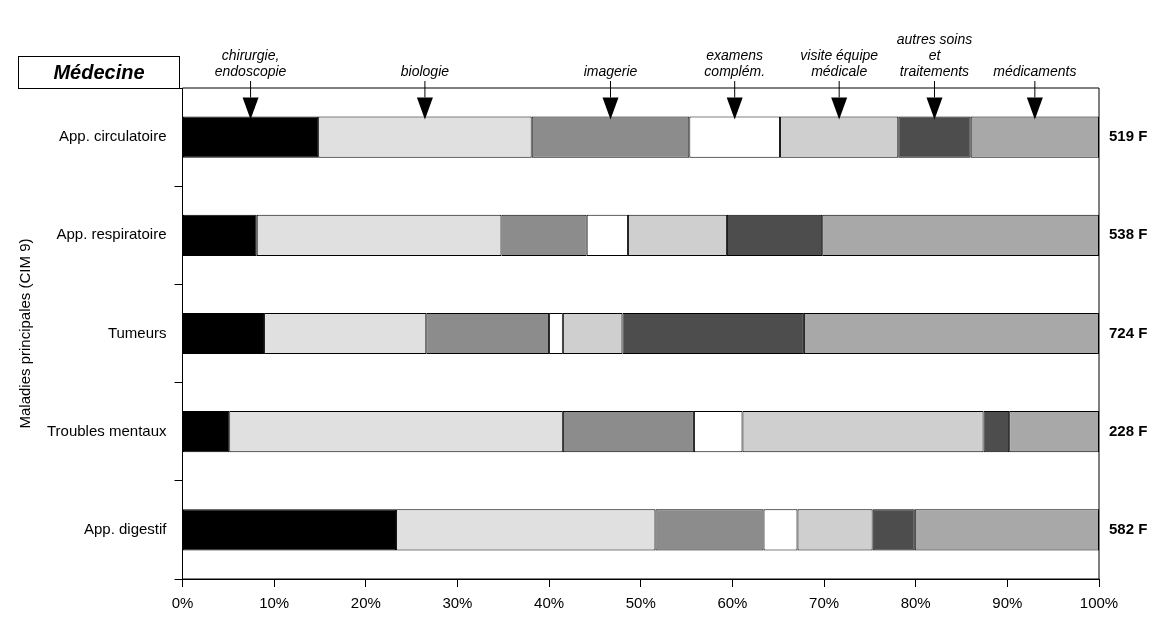 The width and height of the screenshot is (1169, 634). What do you see at coordinates (732, 603) in the screenshot?
I see `x-tick-label: 60%` at bounding box center [732, 603].